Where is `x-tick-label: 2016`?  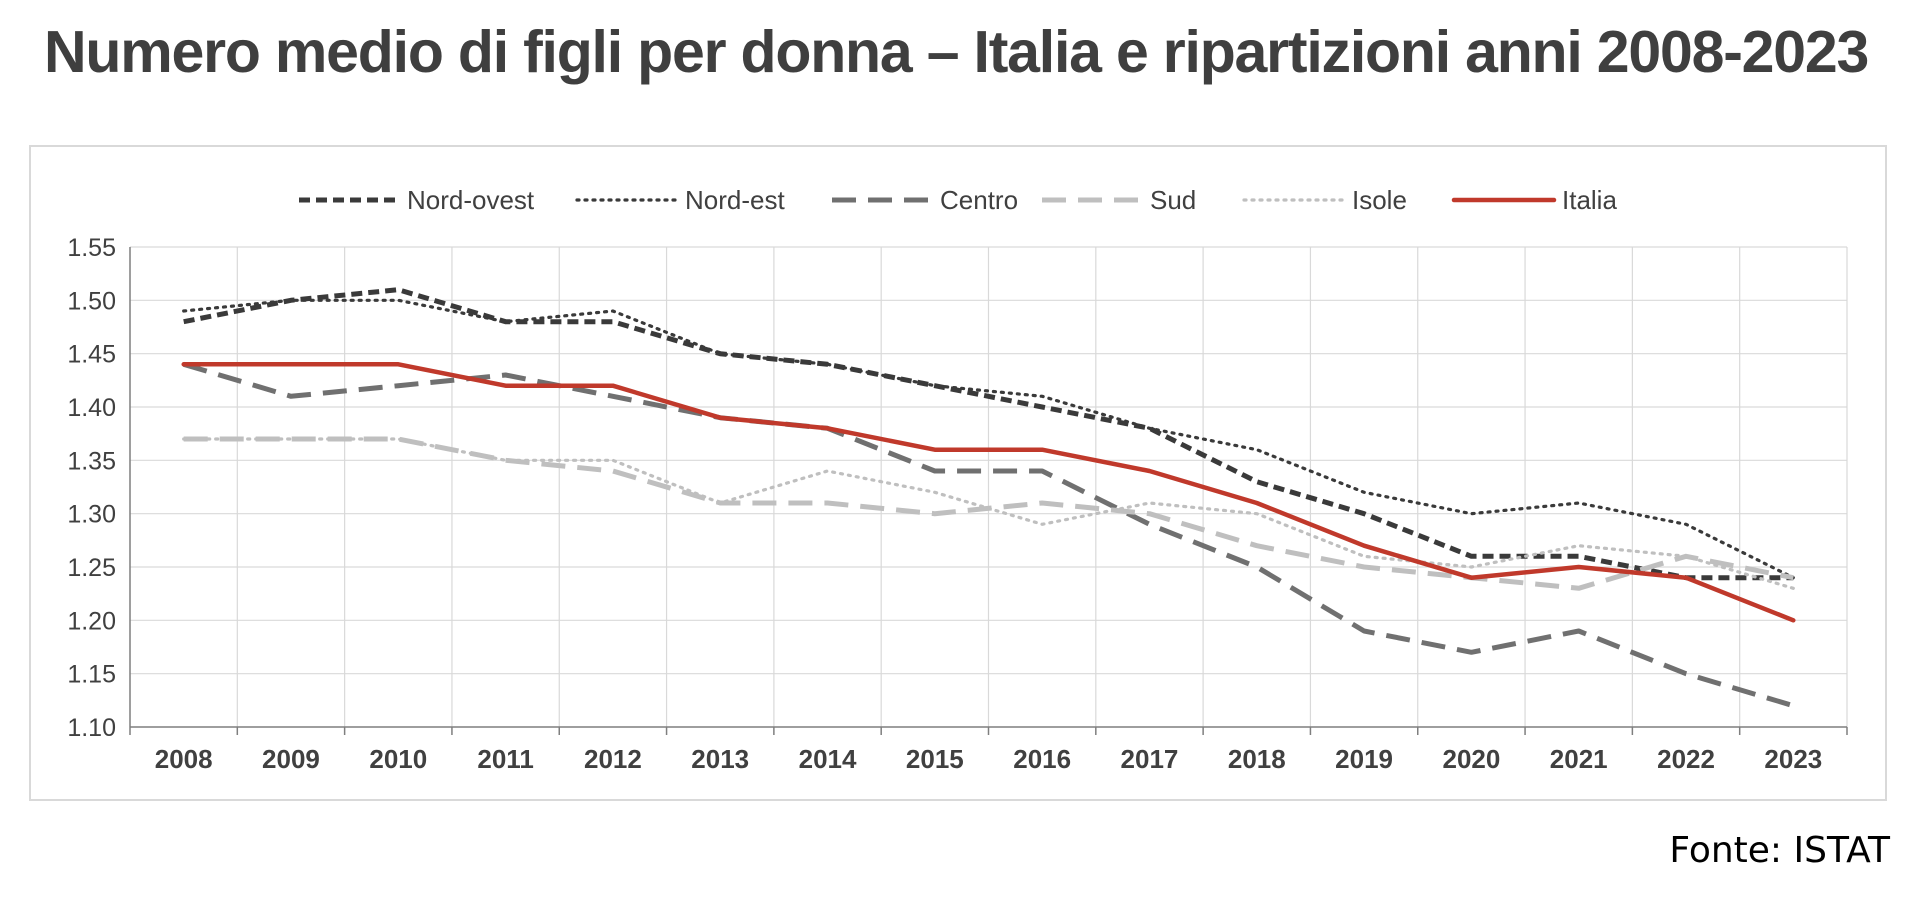 x-tick-label: 2016 is located at coordinates (1042, 759).